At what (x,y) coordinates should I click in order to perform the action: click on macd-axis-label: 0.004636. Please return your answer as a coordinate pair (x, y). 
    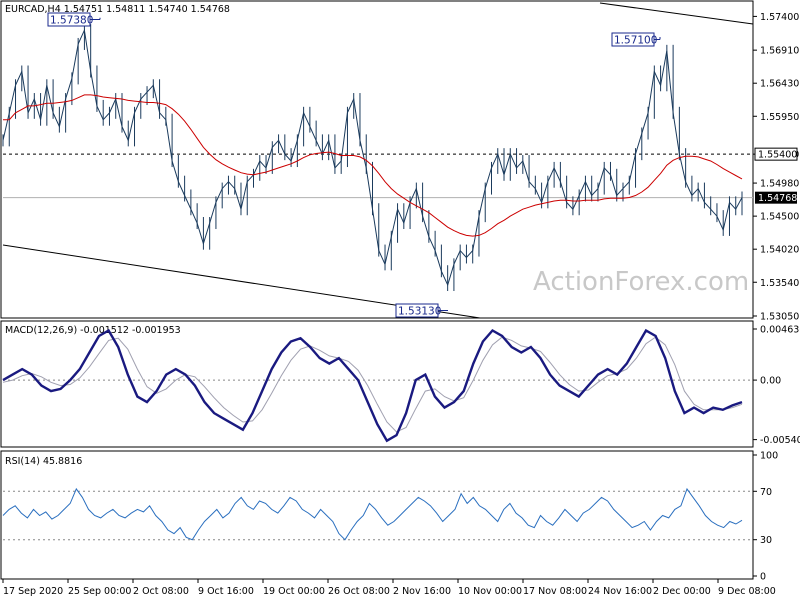
    Looking at the image, I should click on (780, 330).